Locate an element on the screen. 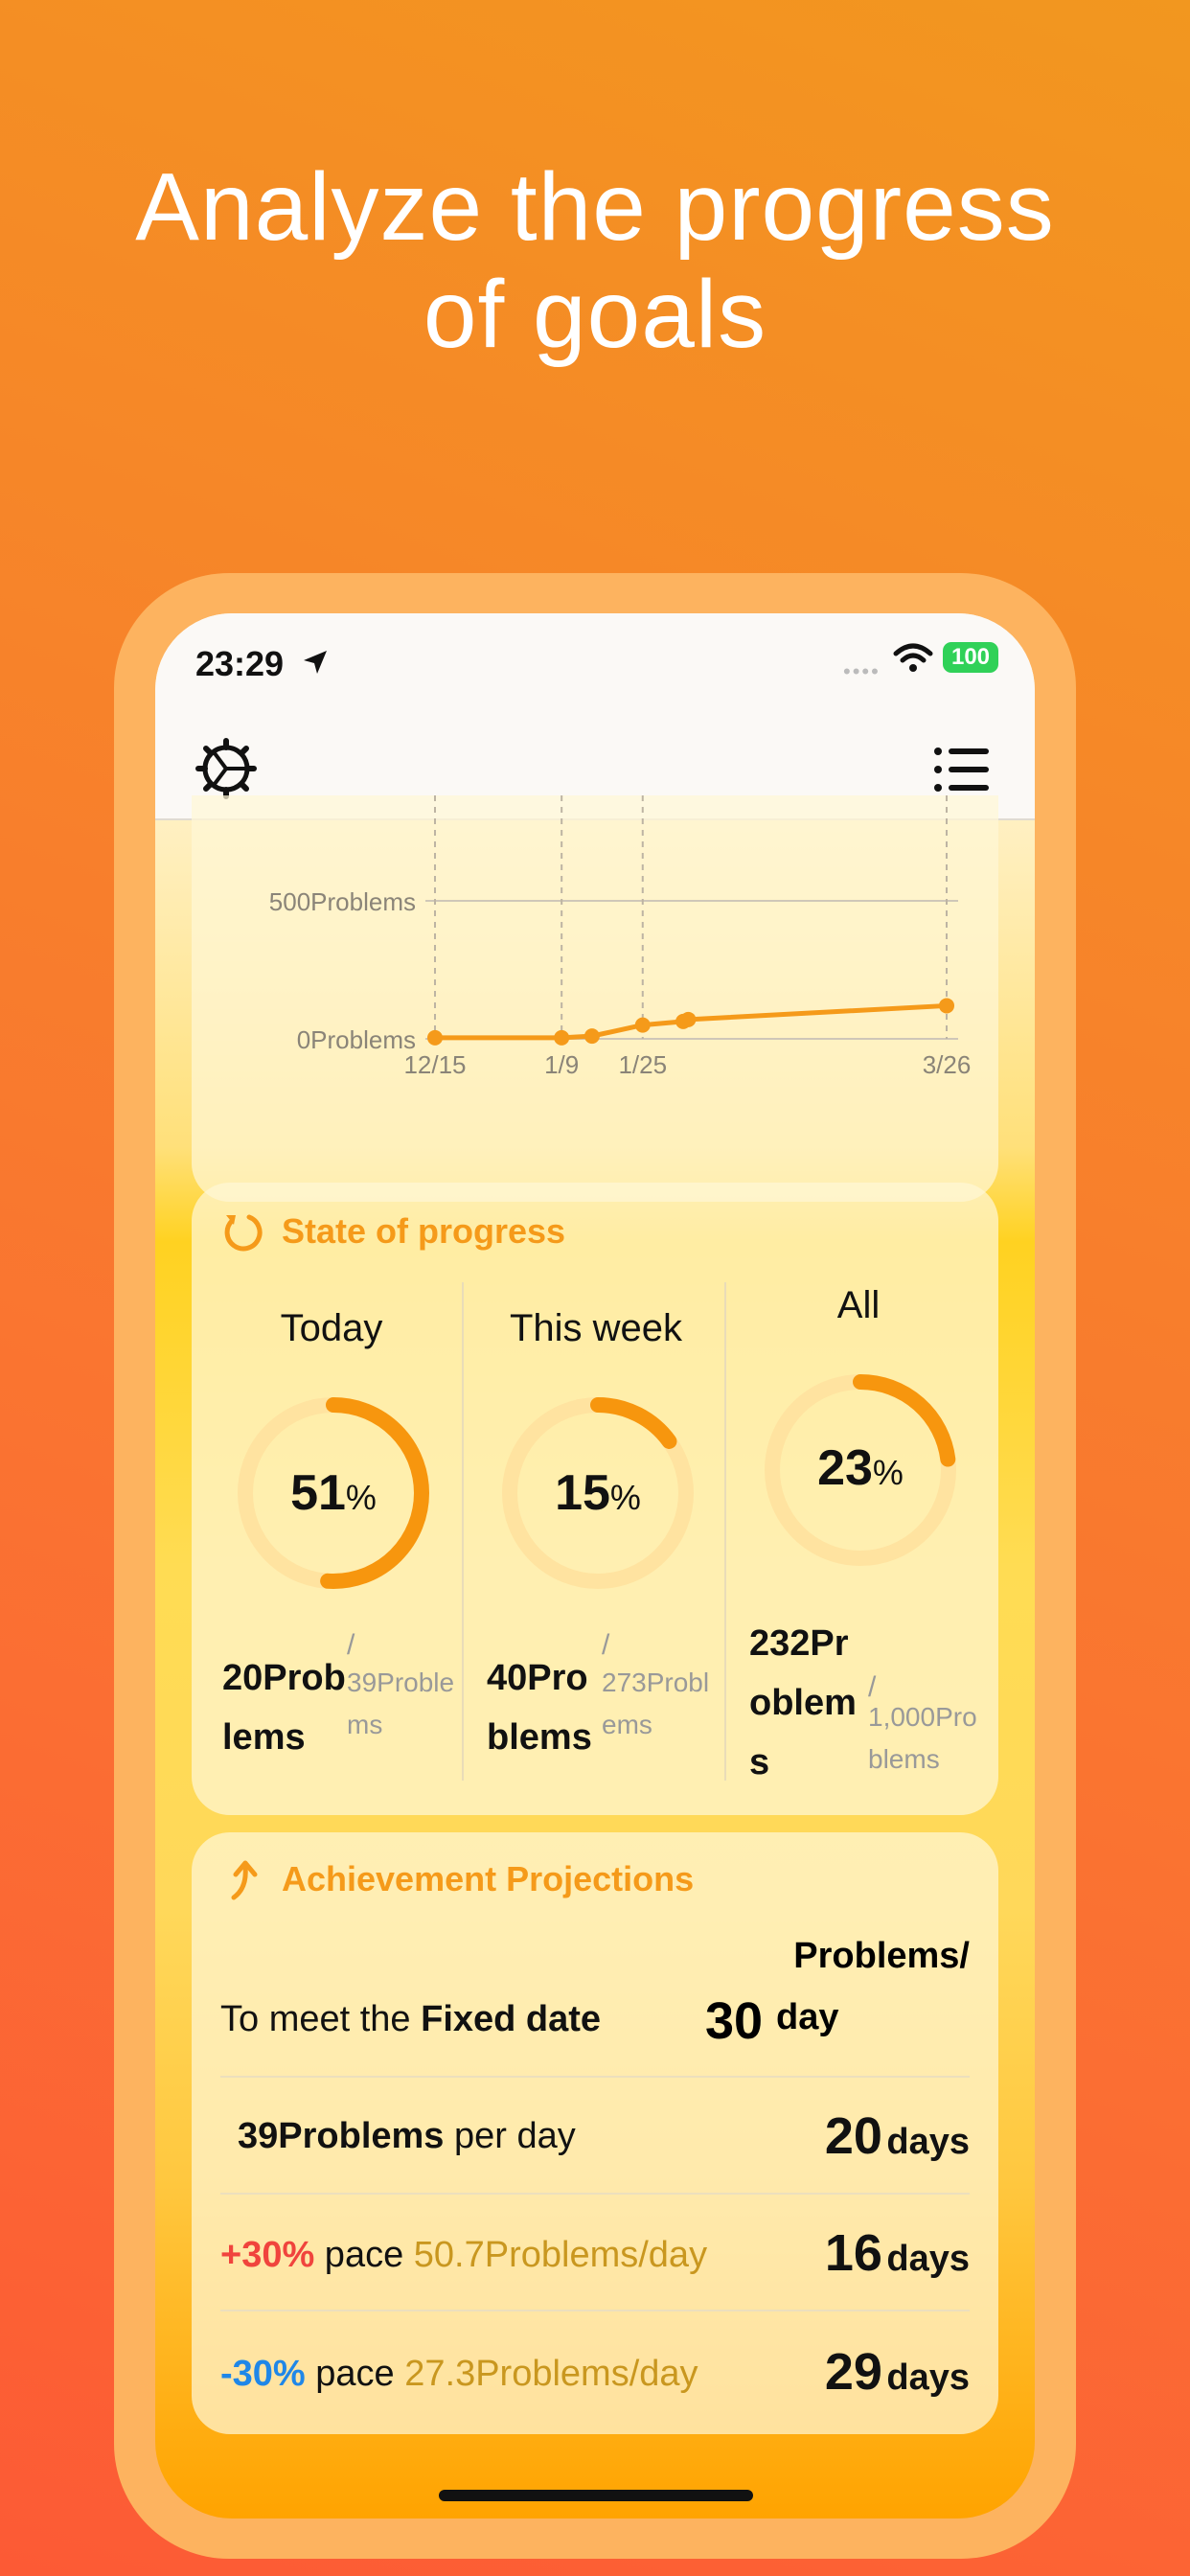 This screenshot has height=2576, width=1190. home-indicator is located at coordinates (596, 2495).